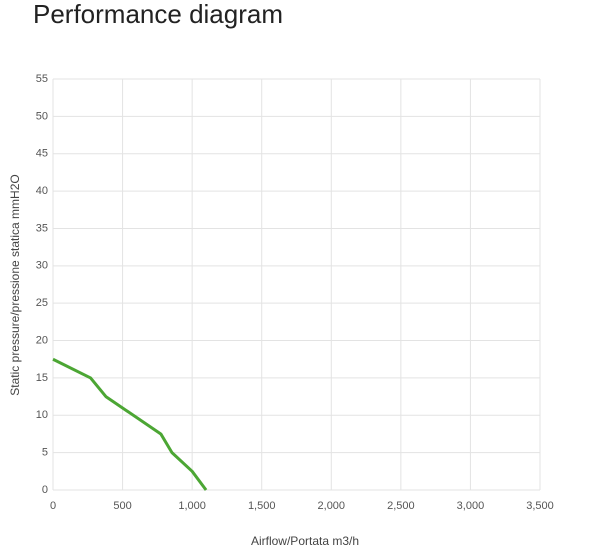 Image resolution: width=600 pixels, height=550 pixels. What do you see at coordinates (45, 490) in the screenshot?
I see `y-tick-label: 0` at bounding box center [45, 490].